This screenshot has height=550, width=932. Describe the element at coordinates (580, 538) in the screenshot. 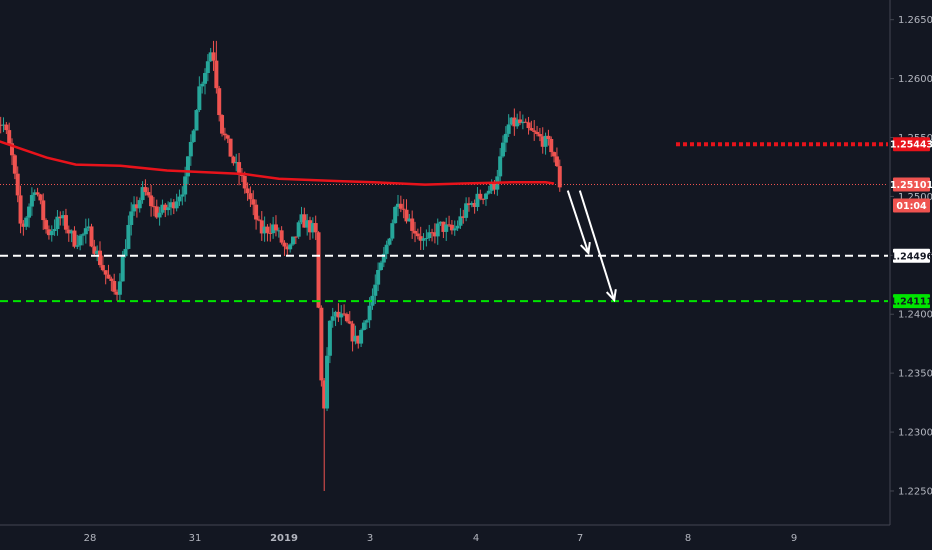

I see `time-tick-label: 7` at that location.